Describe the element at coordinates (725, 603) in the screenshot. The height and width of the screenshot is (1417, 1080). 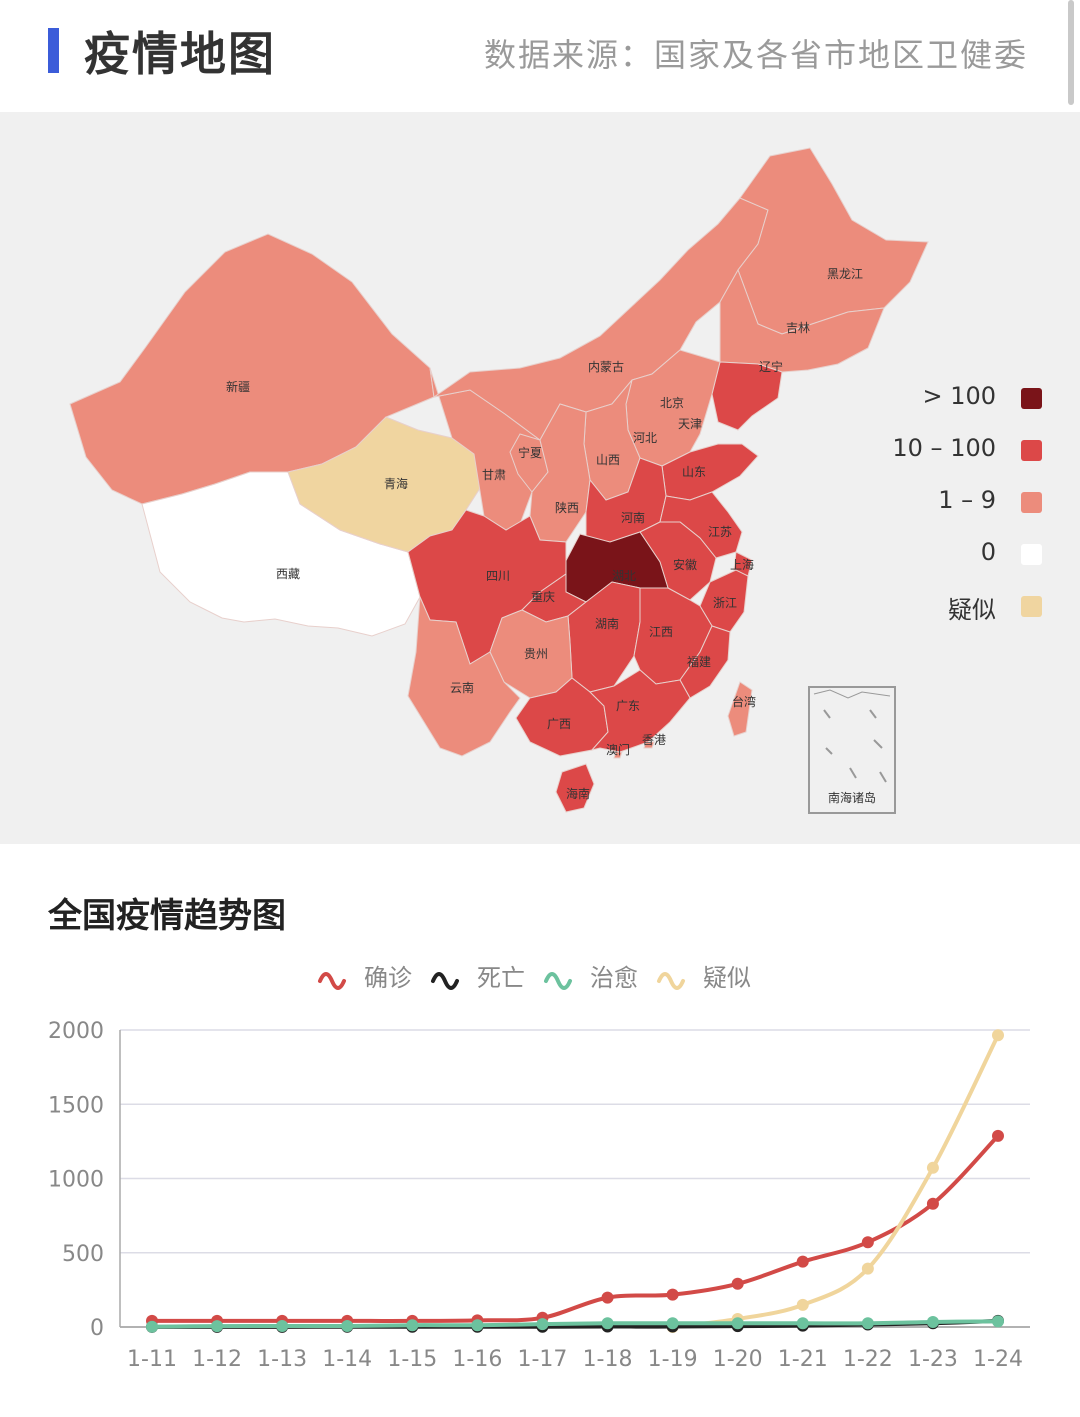
I see `region-label: 浙江` at that location.